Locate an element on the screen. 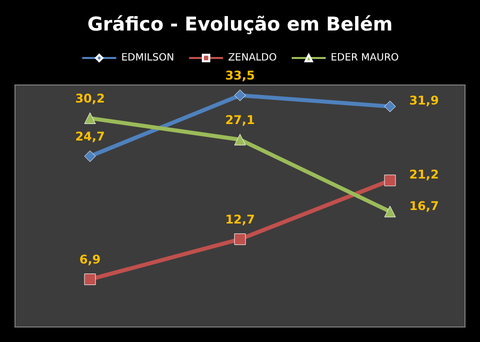  data-label: 24,7 is located at coordinates (90, 136).